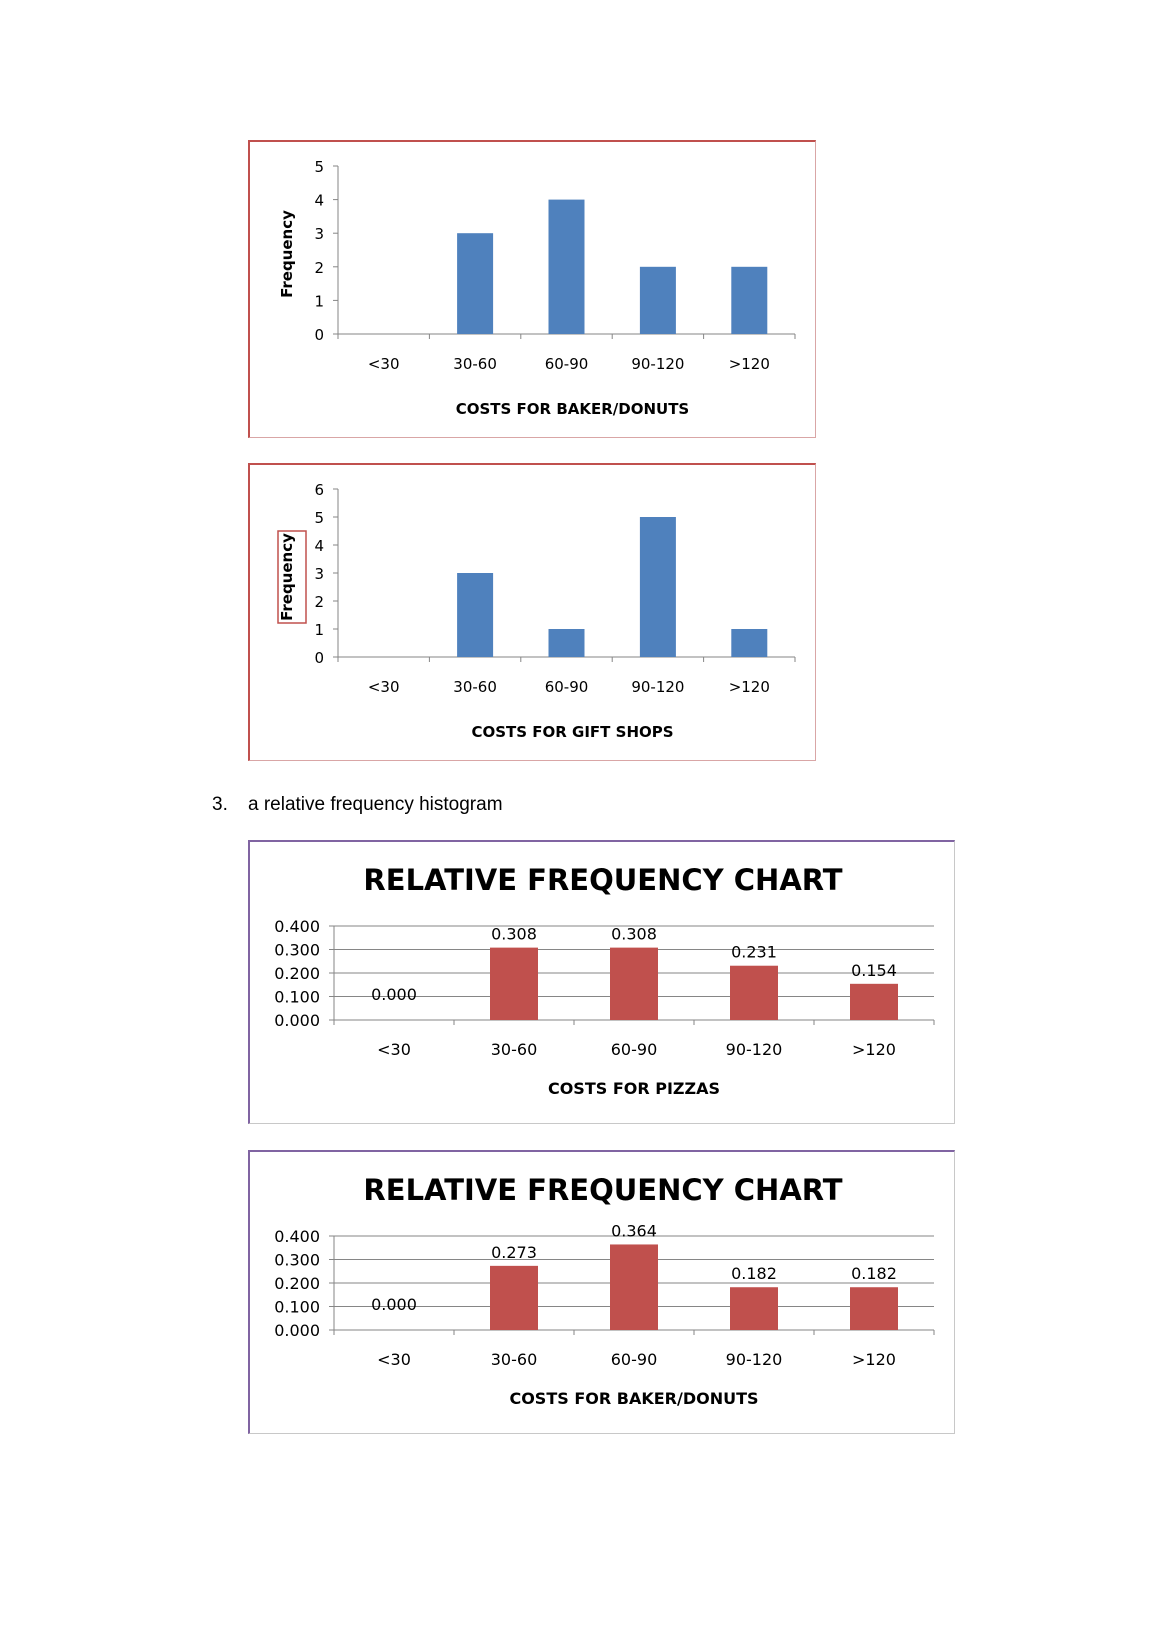 This screenshot has width=1158, height=1638. What do you see at coordinates (220, 804) in the screenshot?
I see `section-number: 3.` at bounding box center [220, 804].